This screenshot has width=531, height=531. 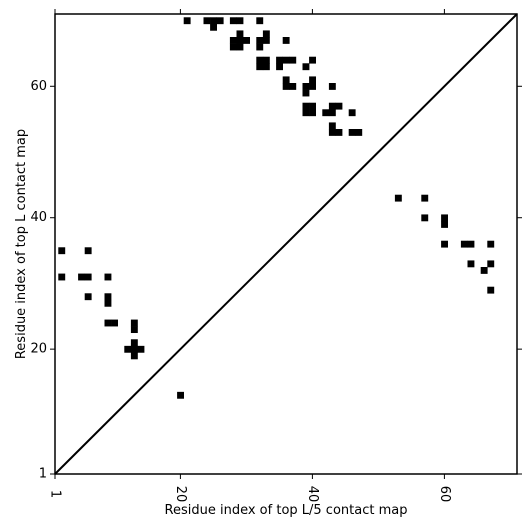 What do you see at coordinates (180, 494) in the screenshot?
I see `x-tick-label: 20` at bounding box center [180, 494].